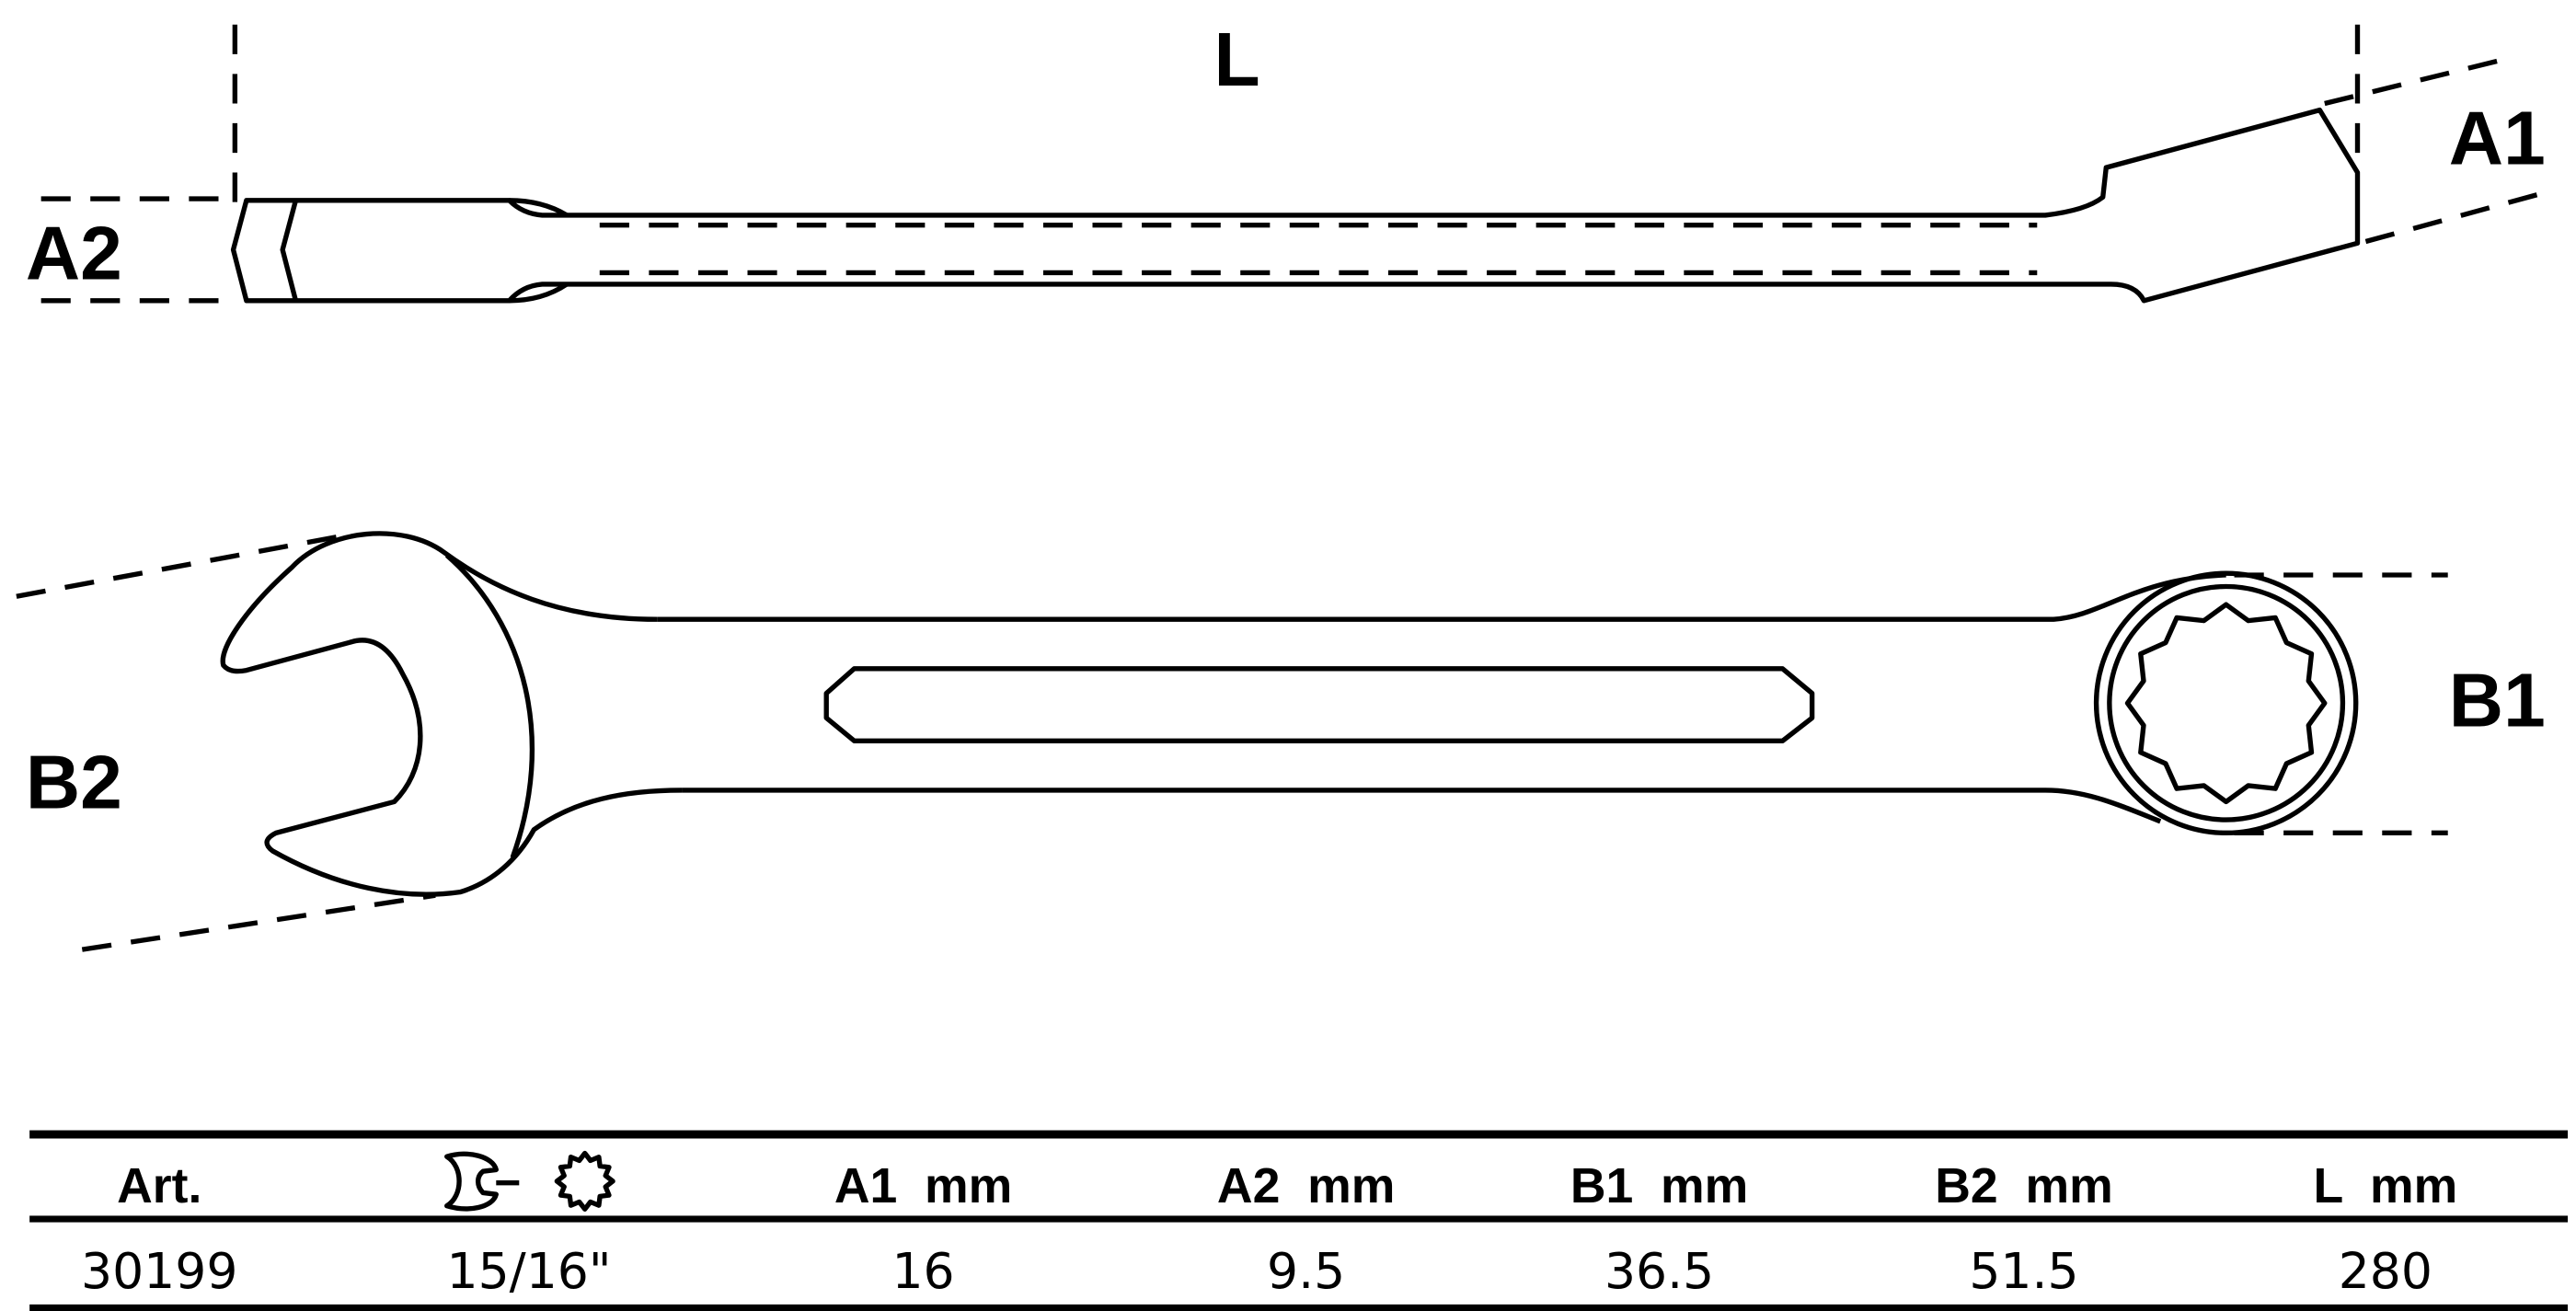 This screenshot has height=1311, width=2576. What do you see at coordinates (529, 1271) in the screenshot?
I see `cell-size: 15/16"` at bounding box center [529, 1271].